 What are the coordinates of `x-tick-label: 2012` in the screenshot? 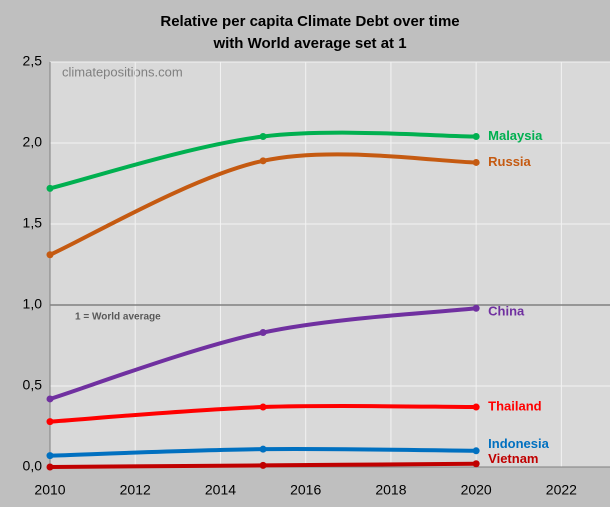 It's located at (135, 490).